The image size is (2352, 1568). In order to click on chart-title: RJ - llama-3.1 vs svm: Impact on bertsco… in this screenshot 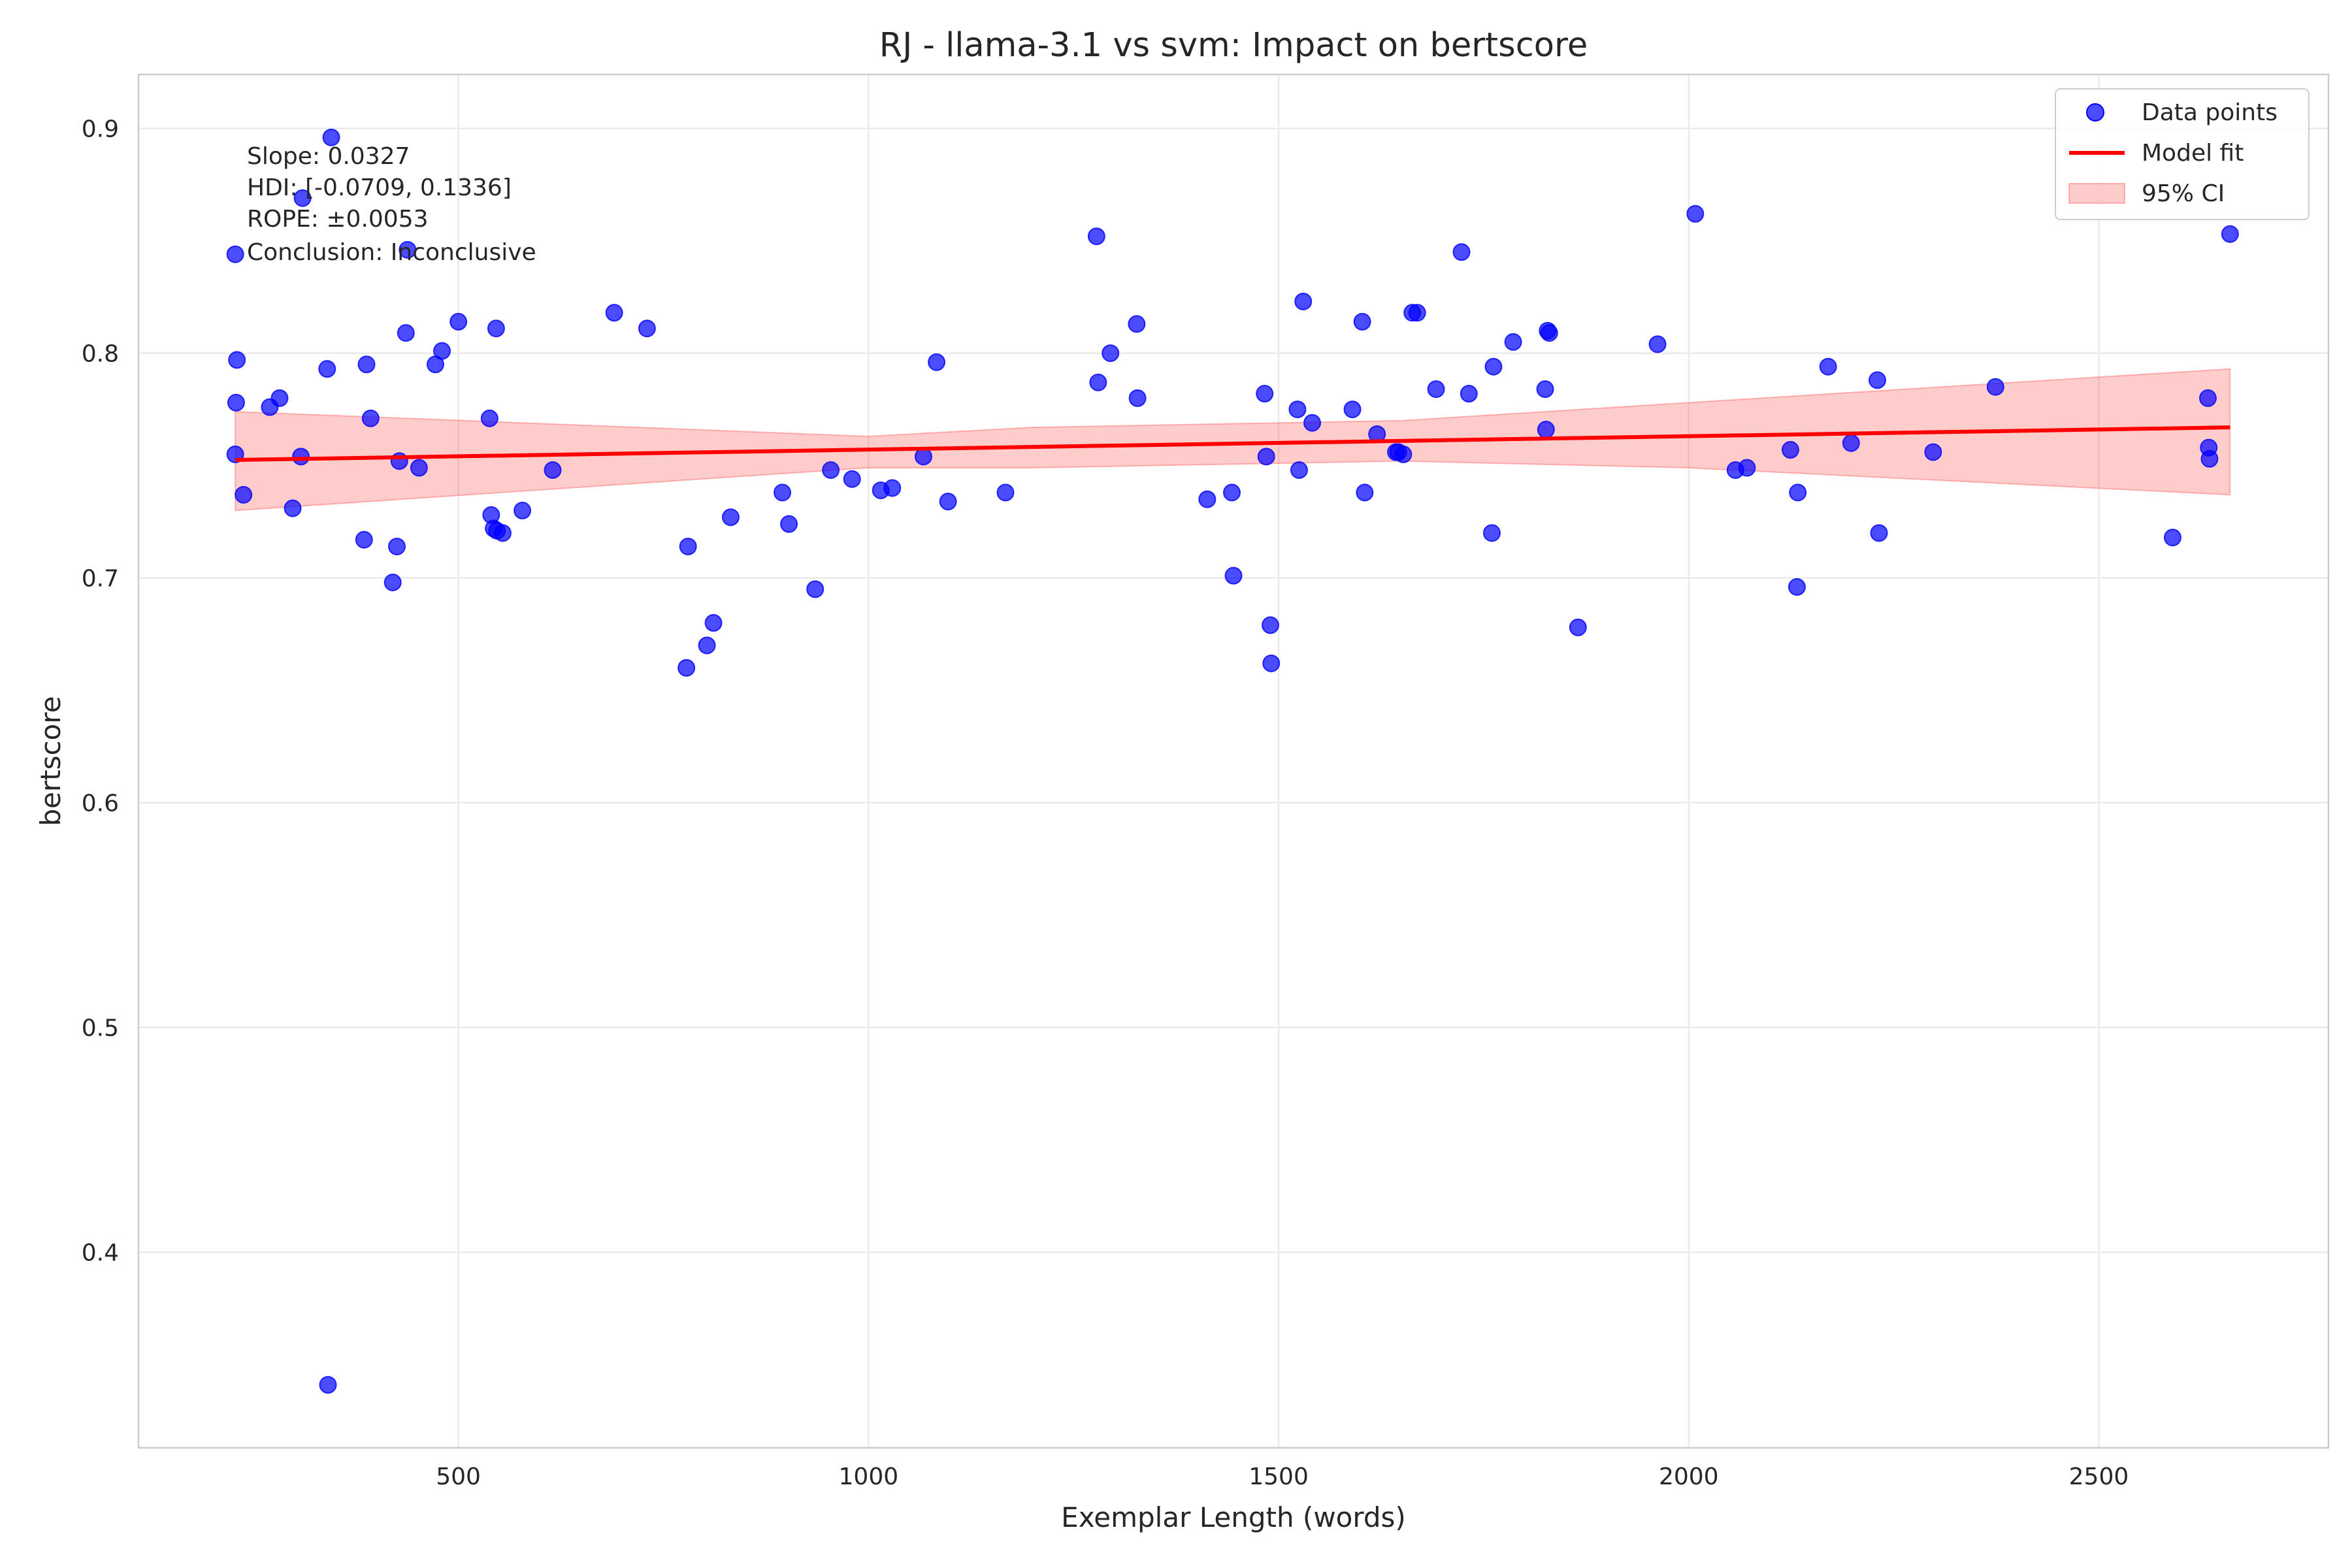, I will do `click(1233, 45)`.